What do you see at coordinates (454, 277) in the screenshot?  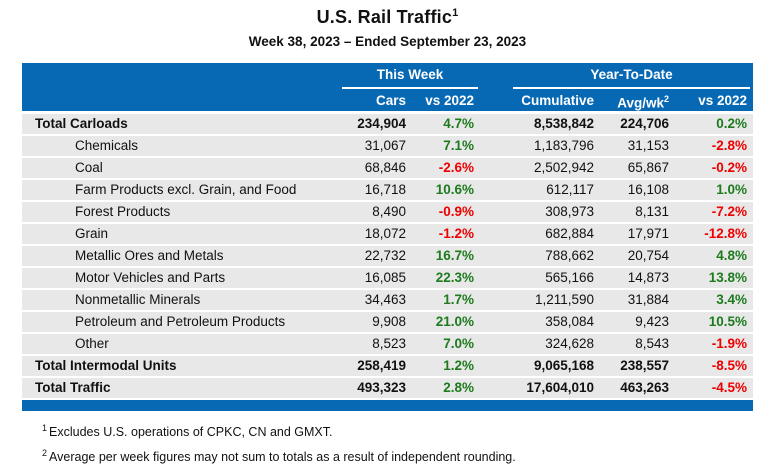 I see `cell-week-vs-2022: 22.3%` at bounding box center [454, 277].